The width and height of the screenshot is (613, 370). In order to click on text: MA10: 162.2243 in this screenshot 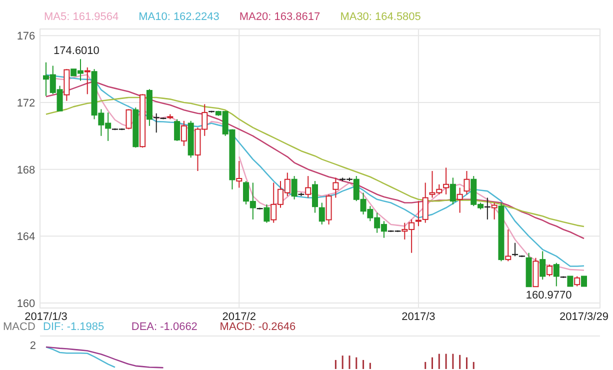, I will do `click(179, 17)`.